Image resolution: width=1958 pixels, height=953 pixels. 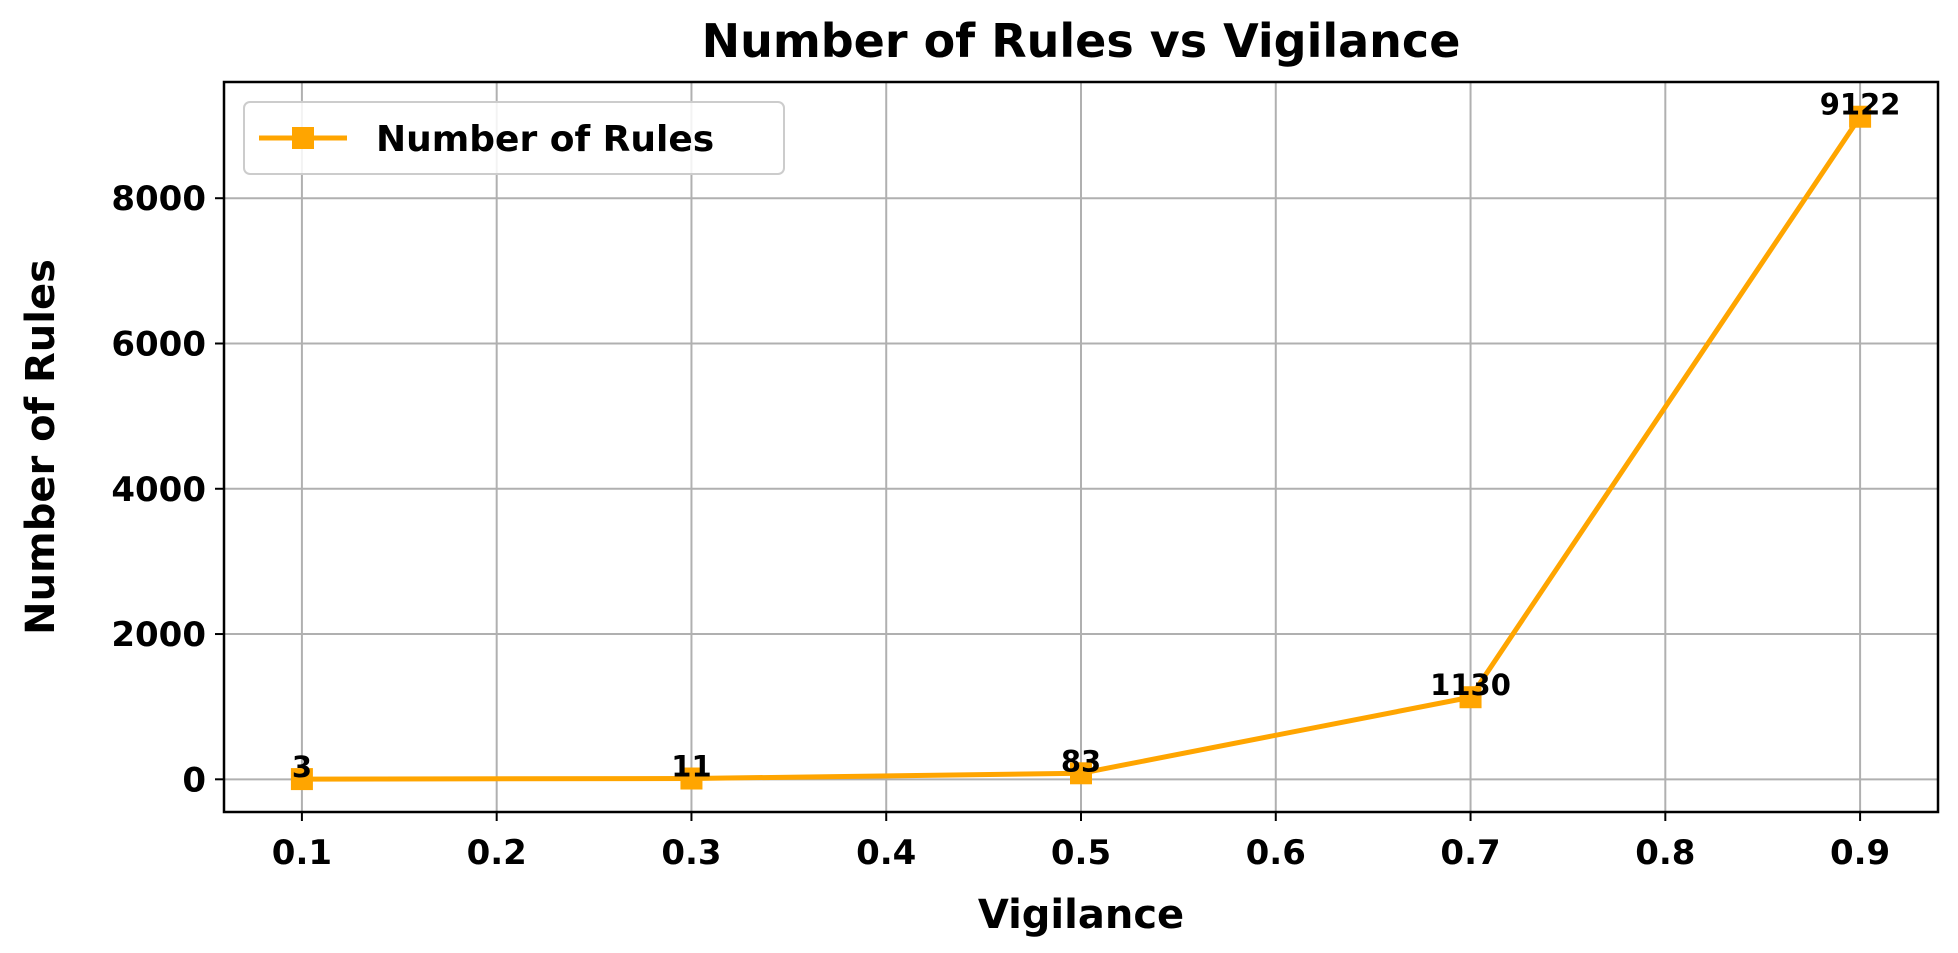 I want to click on y-tick-label: 2000, so click(x=158, y=635).